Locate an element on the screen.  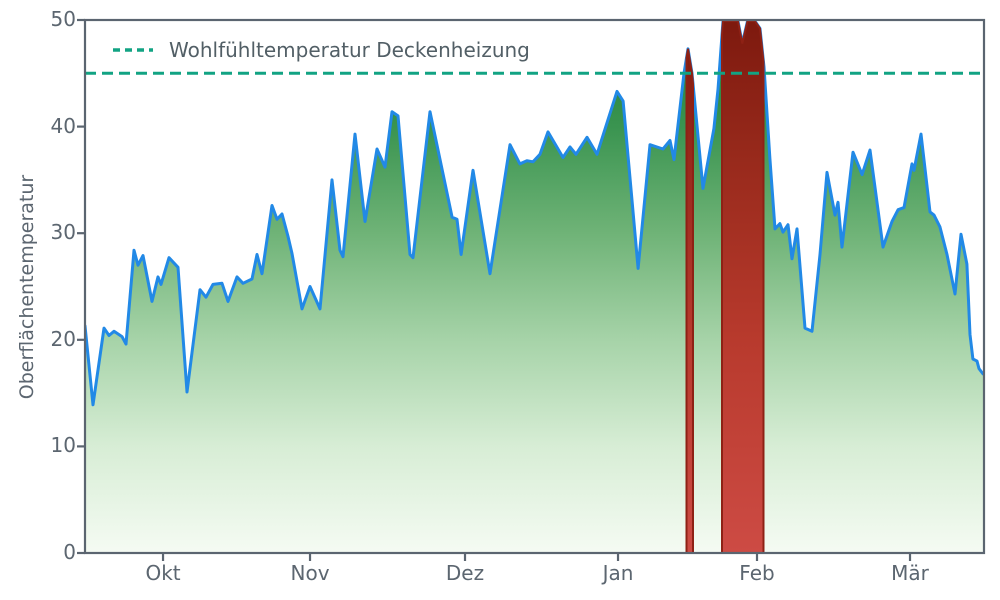
y-tick-label: 0 is located at coordinates (69, 552).